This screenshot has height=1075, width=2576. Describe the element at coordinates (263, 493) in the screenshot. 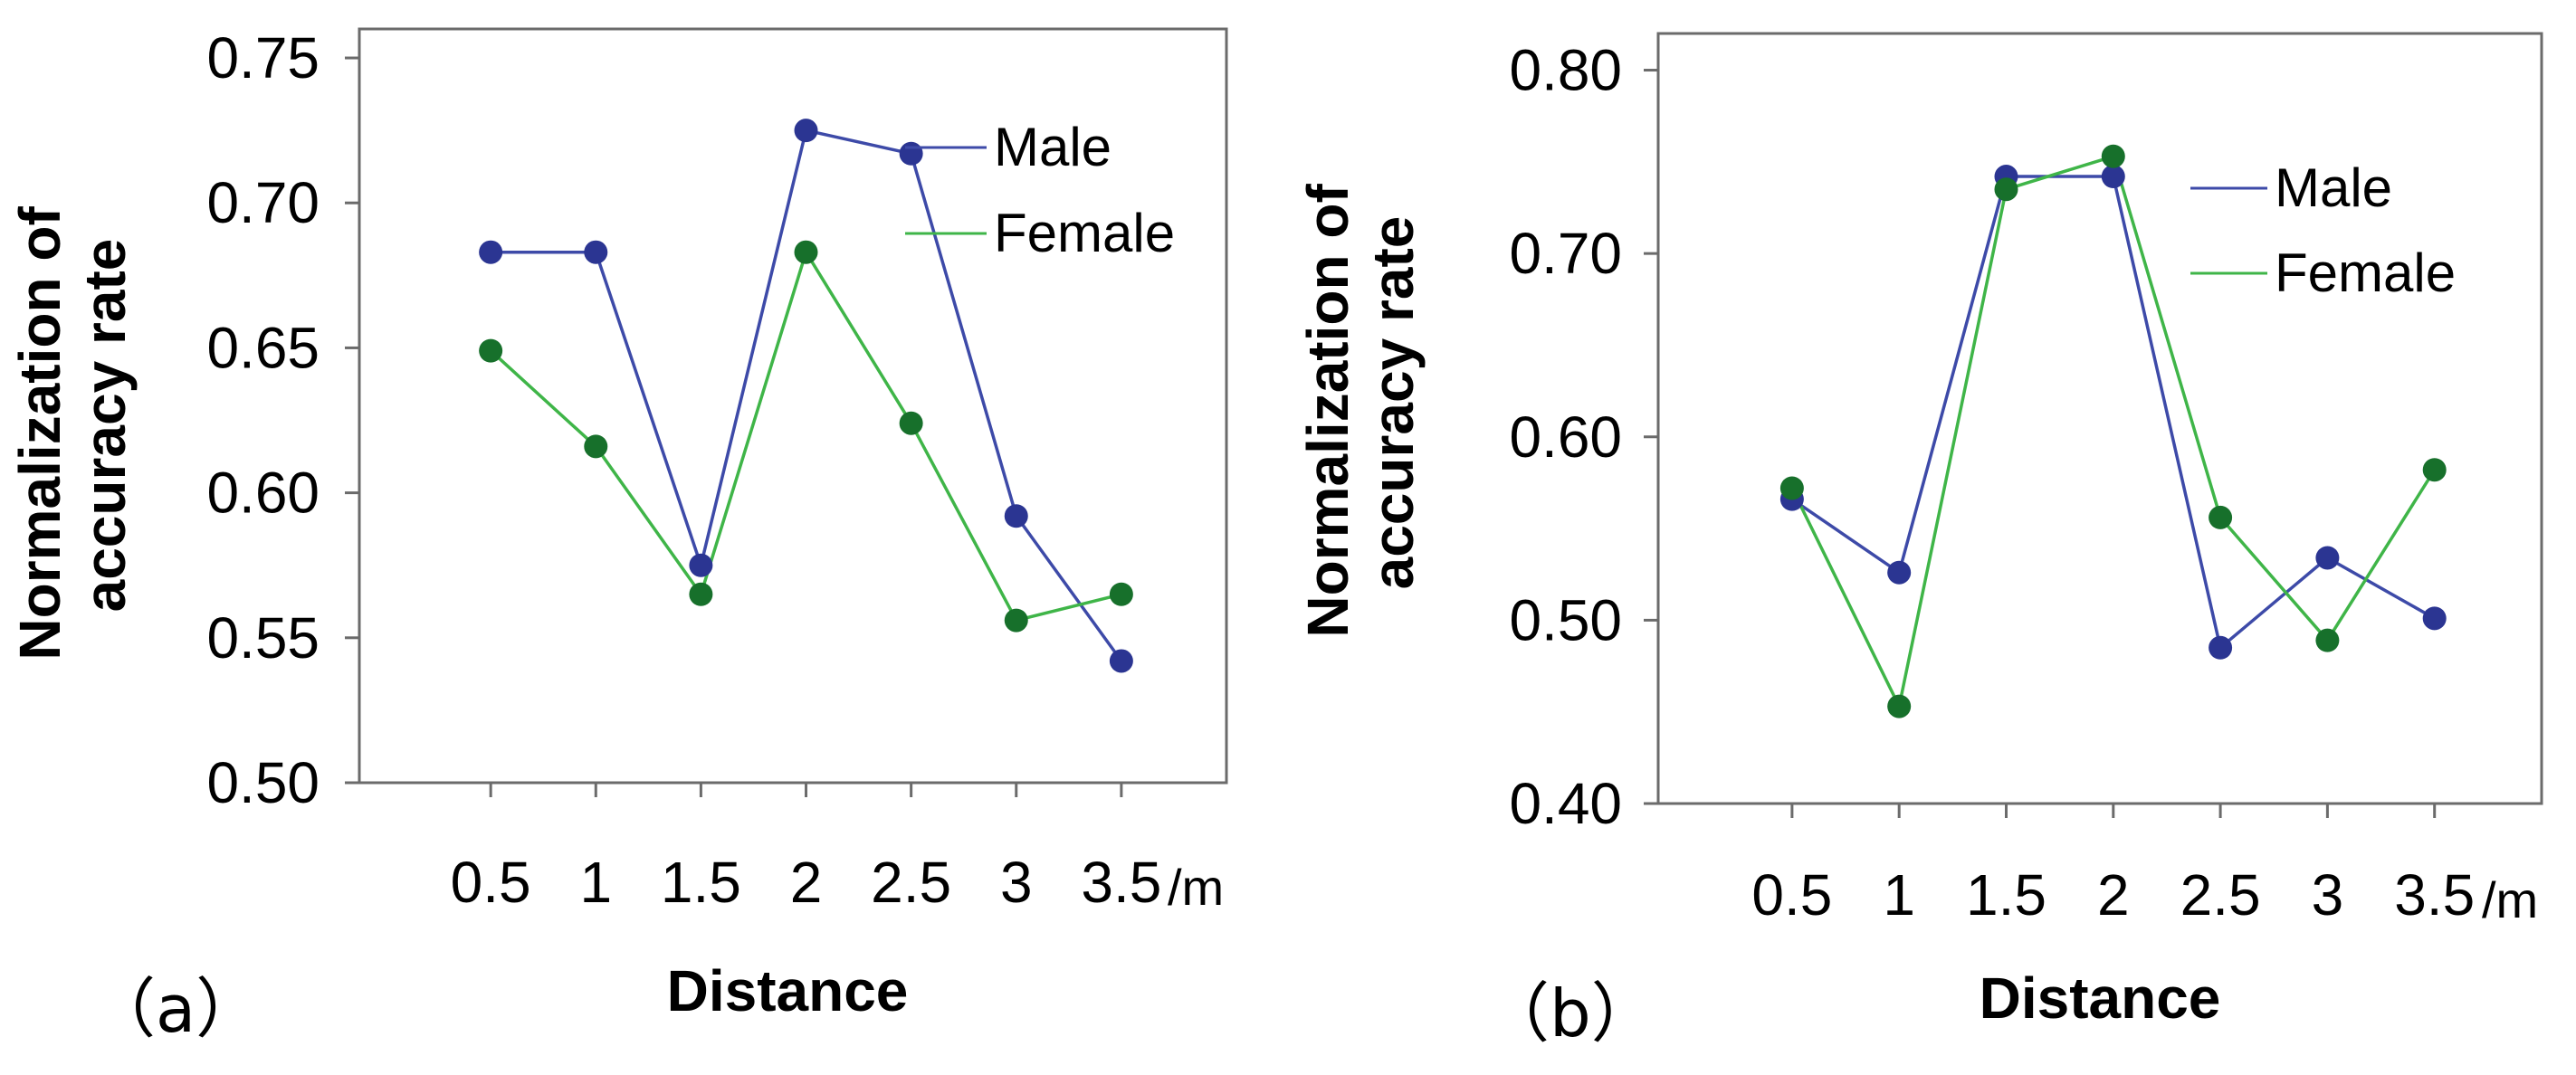

I see `y-tick-label-a-2: 0.60` at that location.